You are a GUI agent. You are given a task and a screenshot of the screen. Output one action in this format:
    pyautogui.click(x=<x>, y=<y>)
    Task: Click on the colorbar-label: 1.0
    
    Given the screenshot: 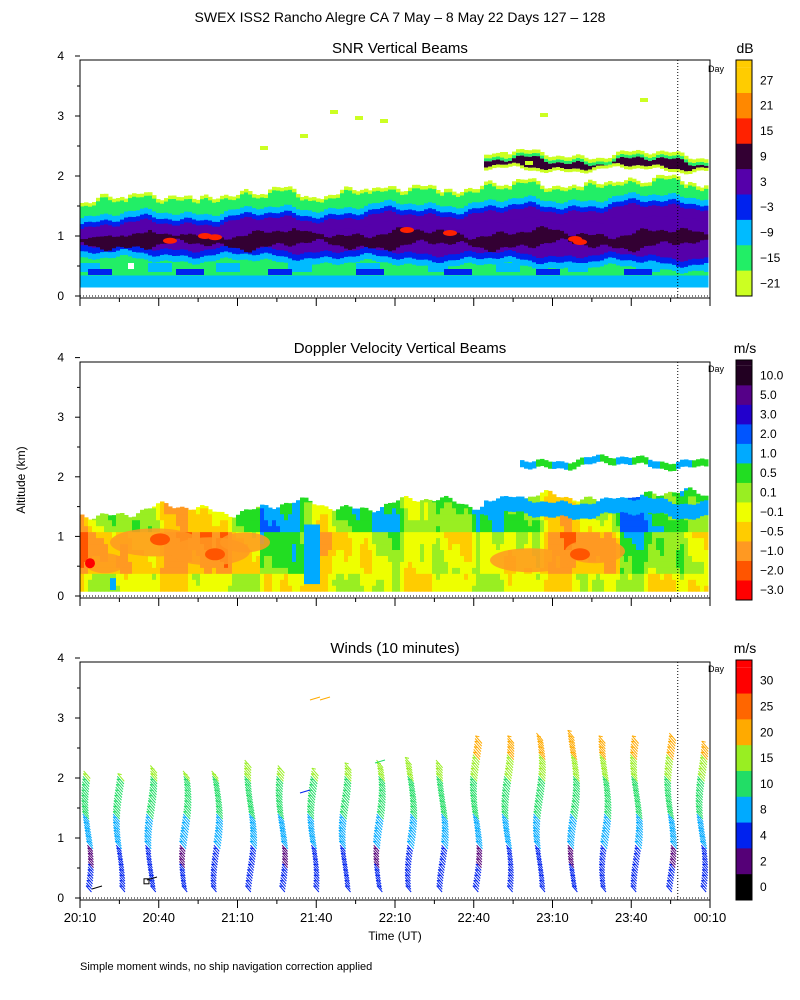 What is the action you would take?
    pyautogui.click(x=768, y=454)
    